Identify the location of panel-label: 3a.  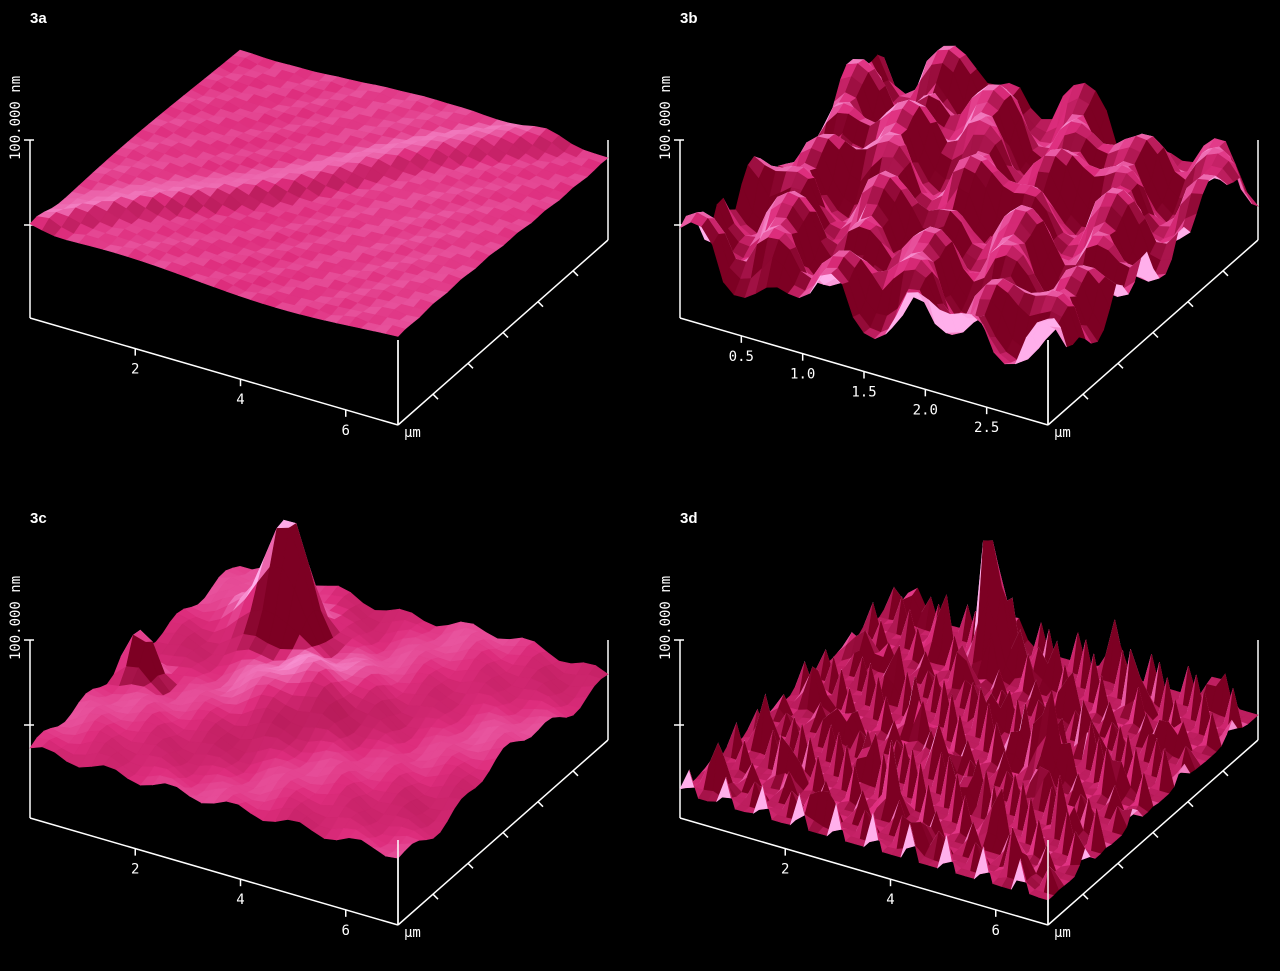
(38, 18).